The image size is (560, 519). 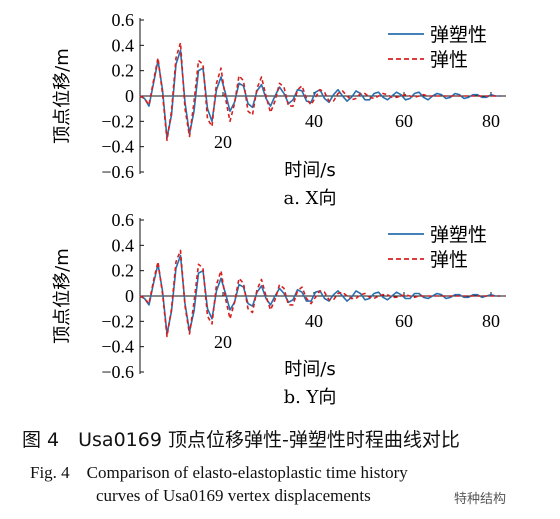 I want to click on panel-1-y-tick-label: −0.4, so click(x=117, y=147).